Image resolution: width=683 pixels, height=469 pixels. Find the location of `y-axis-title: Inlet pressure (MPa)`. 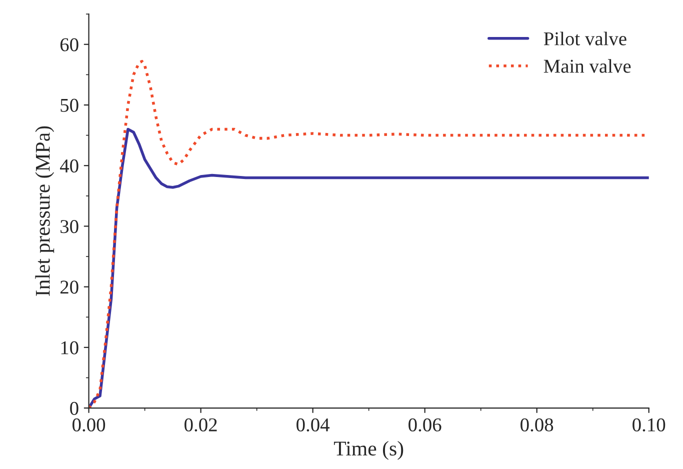

y-axis-title: Inlet pressure (MPa) is located at coordinates (44, 211).